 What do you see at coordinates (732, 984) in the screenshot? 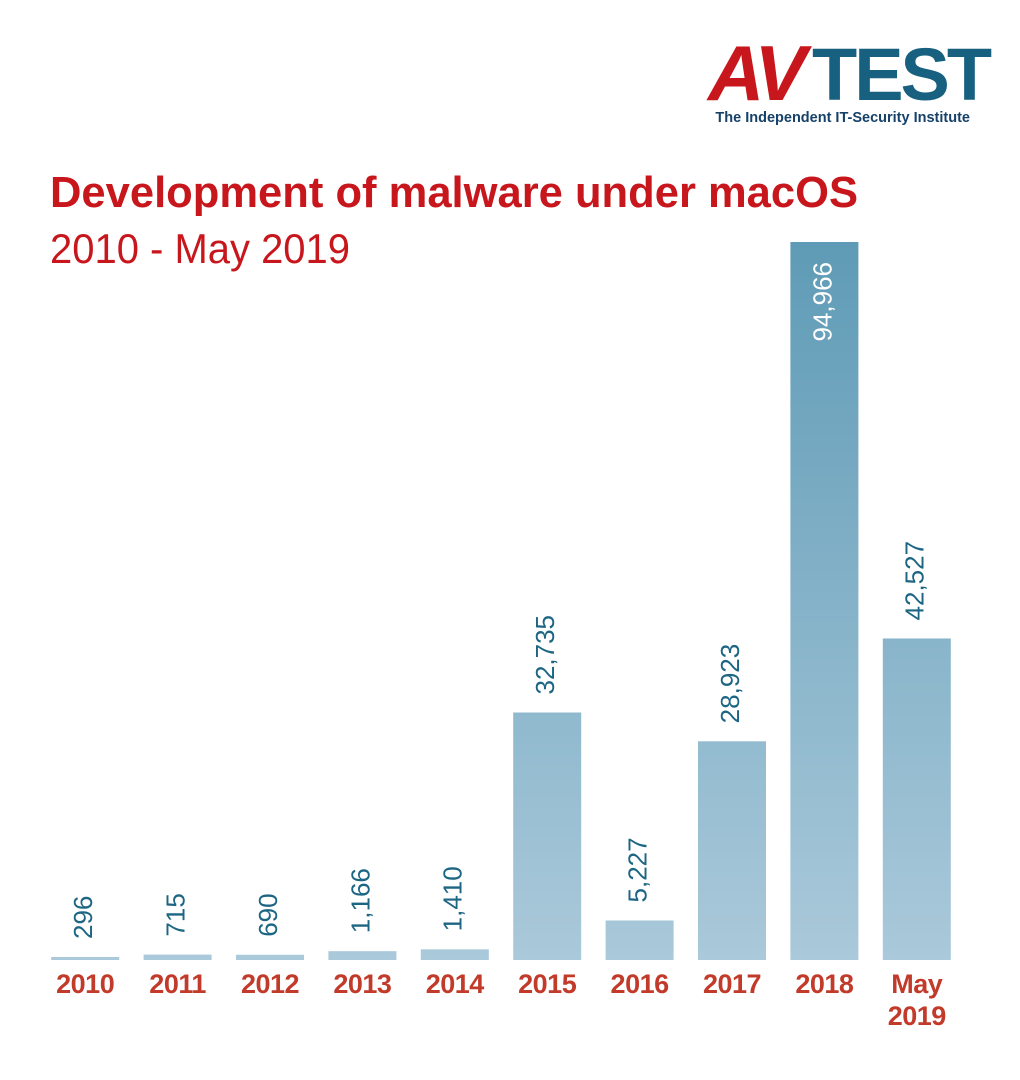
I see `x-tick-label: 2017` at bounding box center [732, 984].